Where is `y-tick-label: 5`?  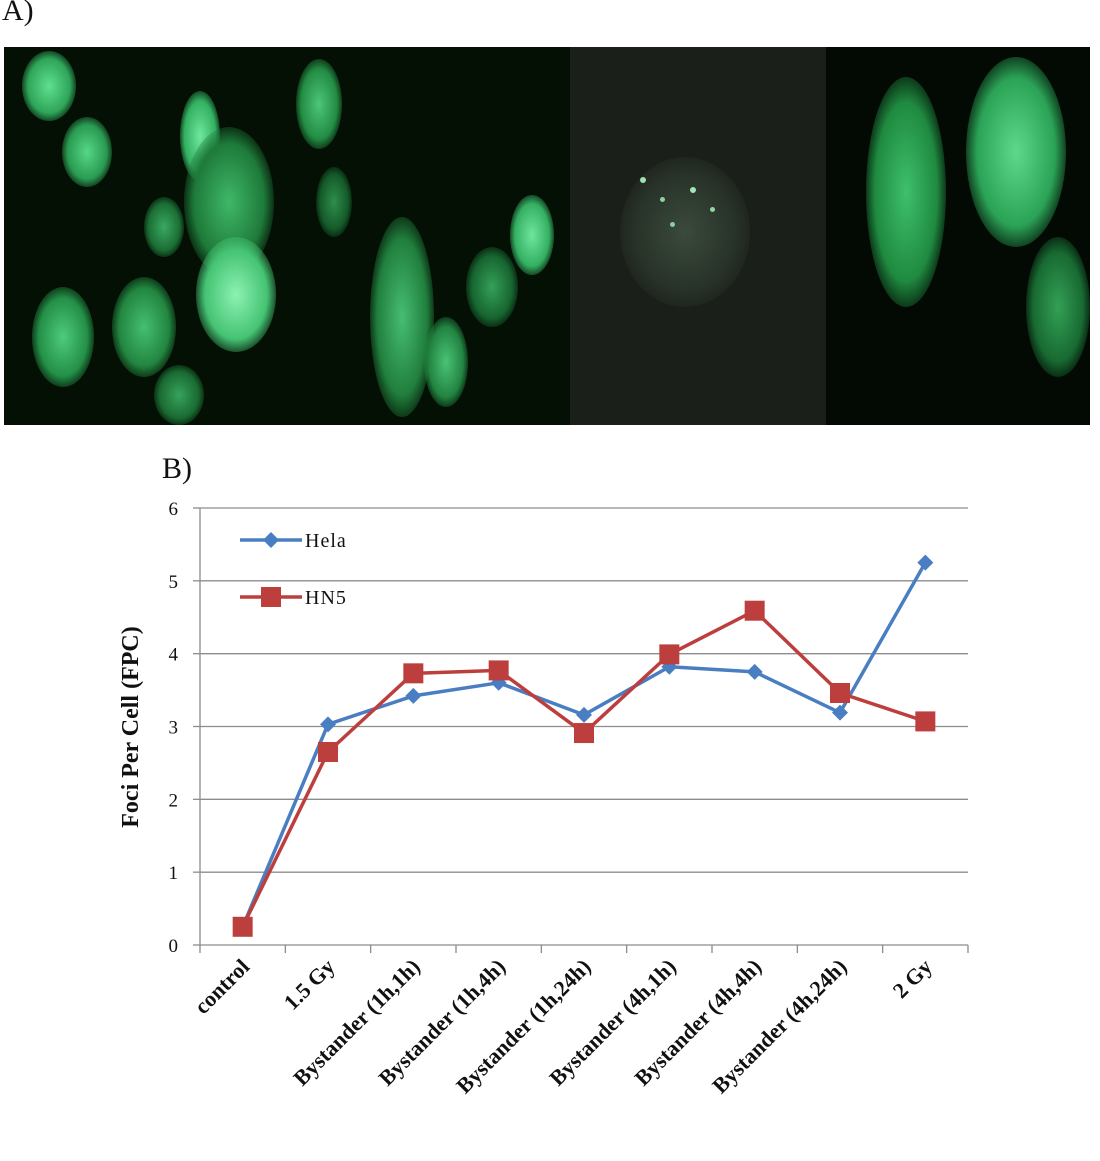 y-tick-label: 5 is located at coordinates (174, 582).